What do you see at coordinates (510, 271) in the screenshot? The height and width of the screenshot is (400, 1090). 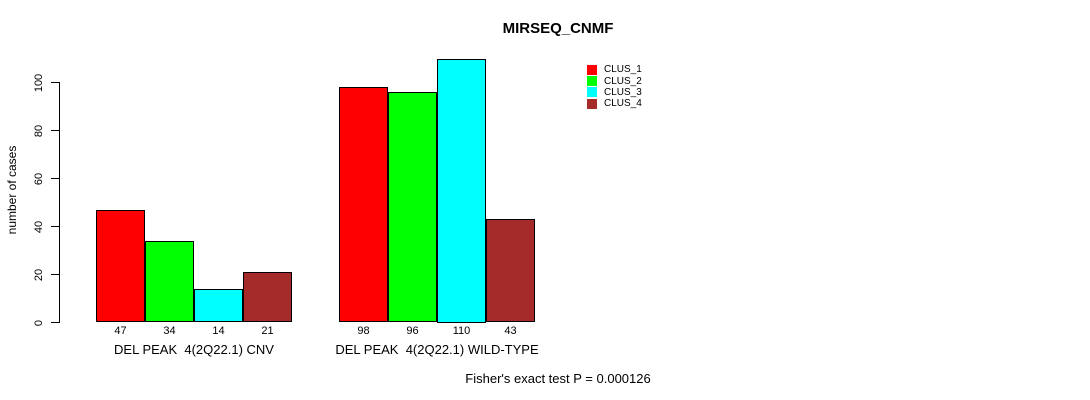 I see `bar-clus_4-group2` at bounding box center [510, 271].